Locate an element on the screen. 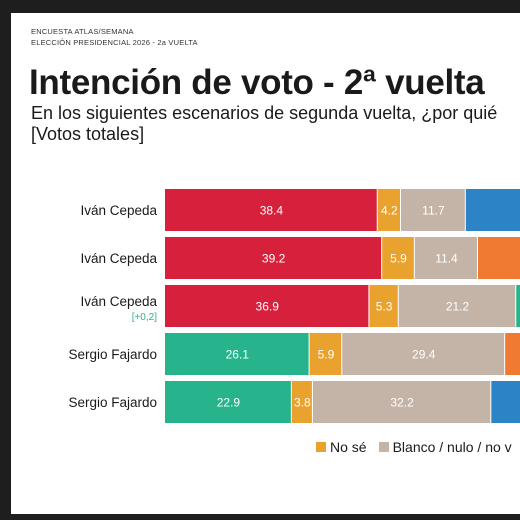  category-change-note: [+0,2] is located at coordinates (145, 317).